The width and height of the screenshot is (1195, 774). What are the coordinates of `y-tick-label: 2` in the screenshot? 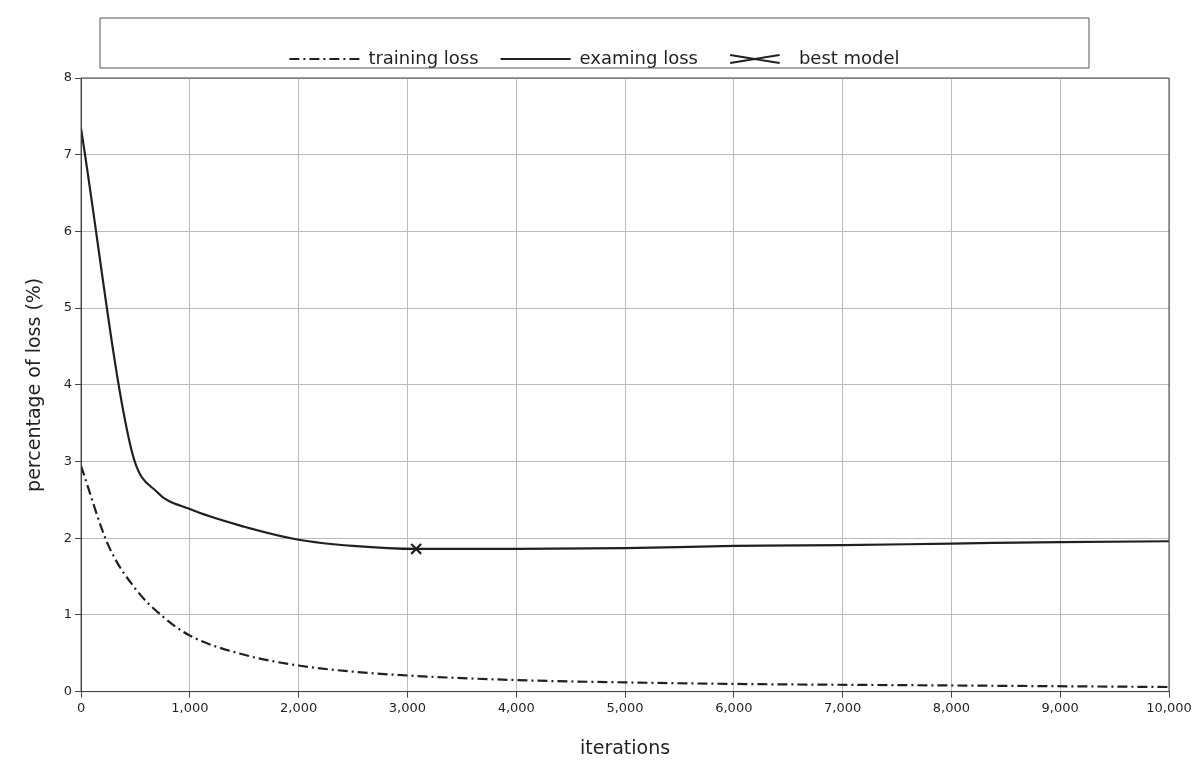 It's located at (68, 537).